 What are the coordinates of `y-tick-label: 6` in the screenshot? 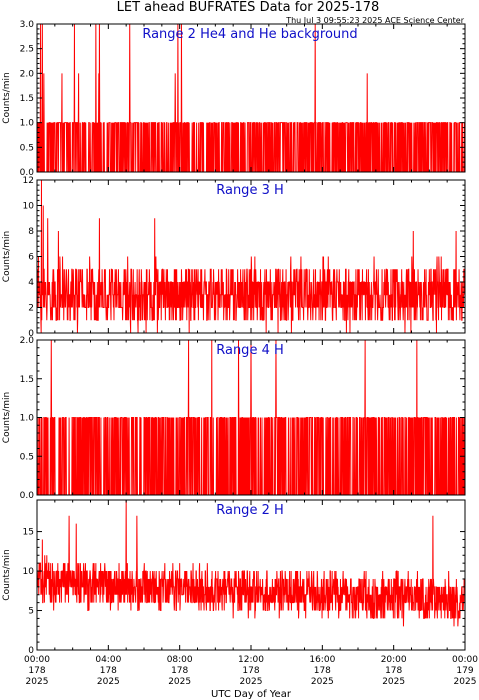 It's located at (31, 258).